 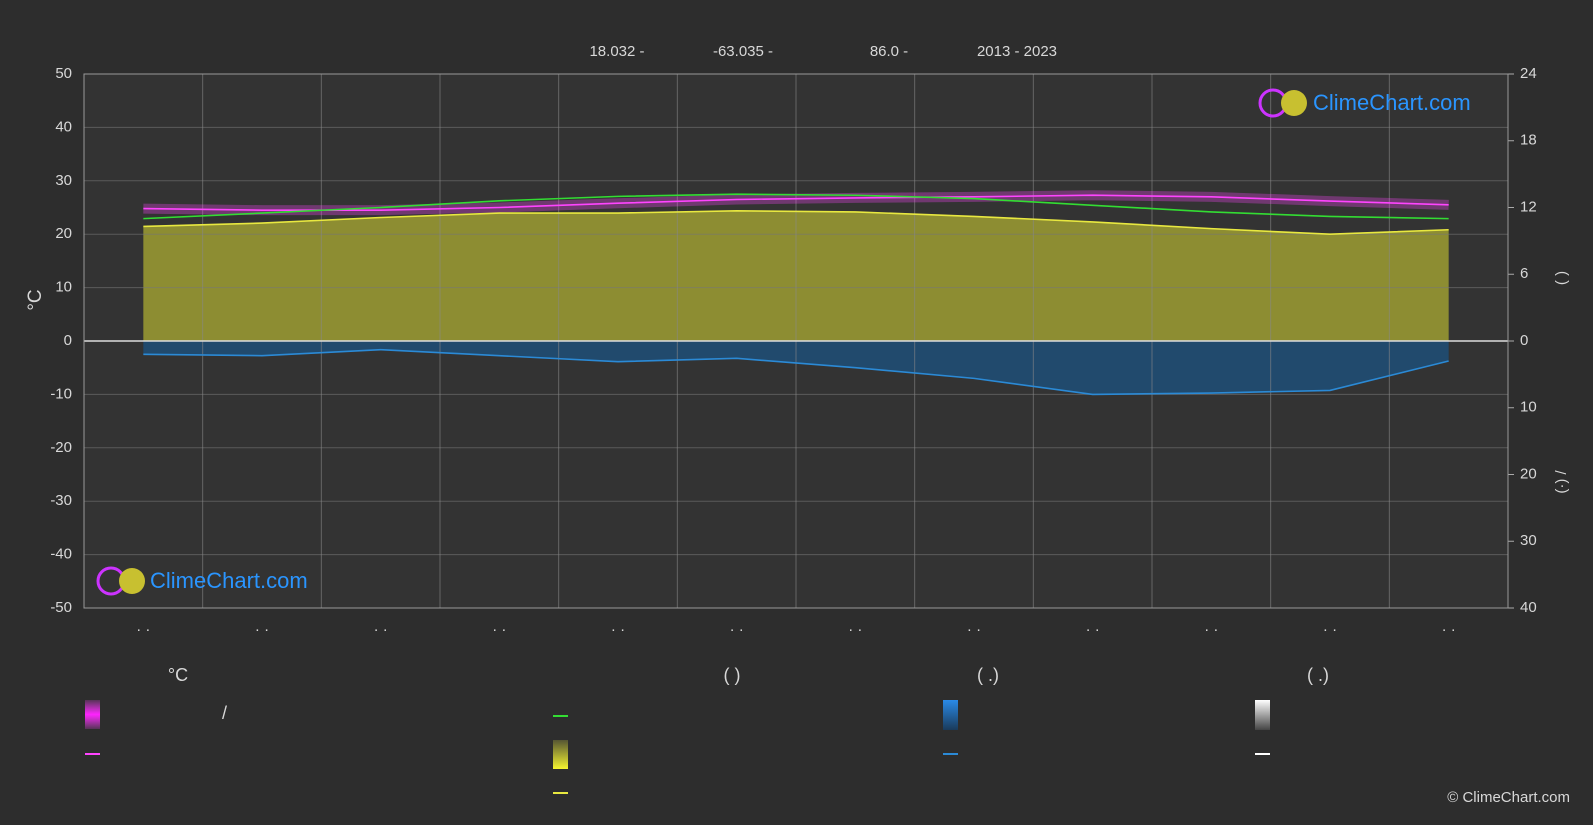 What do you see at coordinates (1524, 340) in the screenshot?
I see `y3-tick-label: 0` at bounding box center [1524, 340].